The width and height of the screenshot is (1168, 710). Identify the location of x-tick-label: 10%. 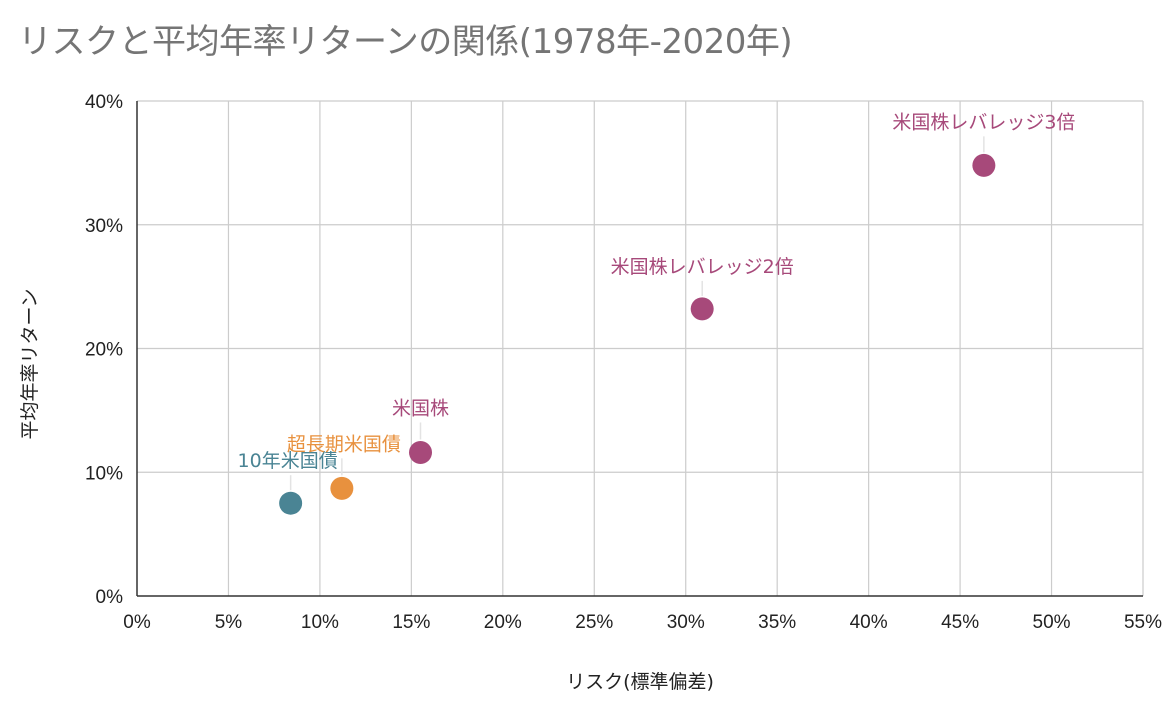
(320, 622).